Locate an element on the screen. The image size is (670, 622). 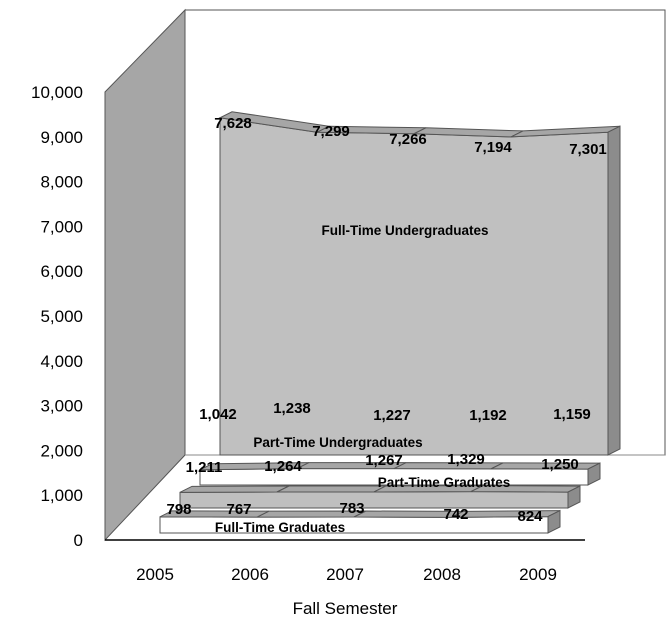
x-tick-label: 2009 is located at coordinates (538, 574).